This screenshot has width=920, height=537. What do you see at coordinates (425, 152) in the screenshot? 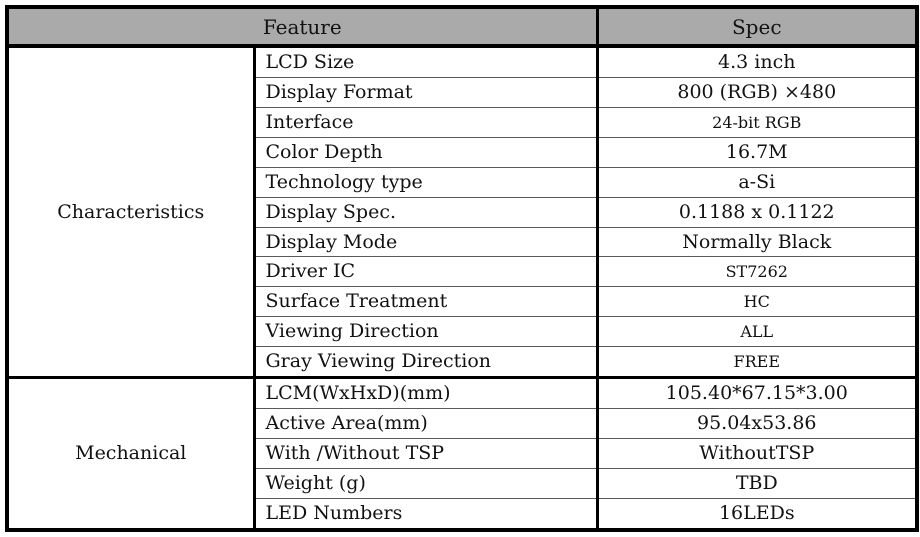
I see `feature-cell: Color Depth` at bounding box center [425, 152].